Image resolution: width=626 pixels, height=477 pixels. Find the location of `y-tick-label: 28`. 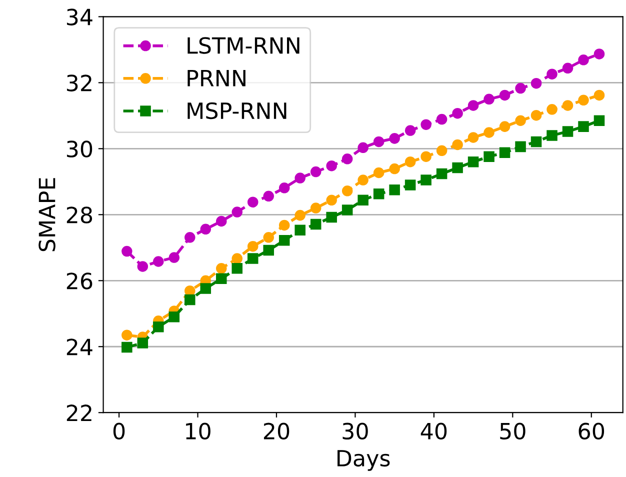

y-tick-label: 28 is located at coordinates (79, 215).